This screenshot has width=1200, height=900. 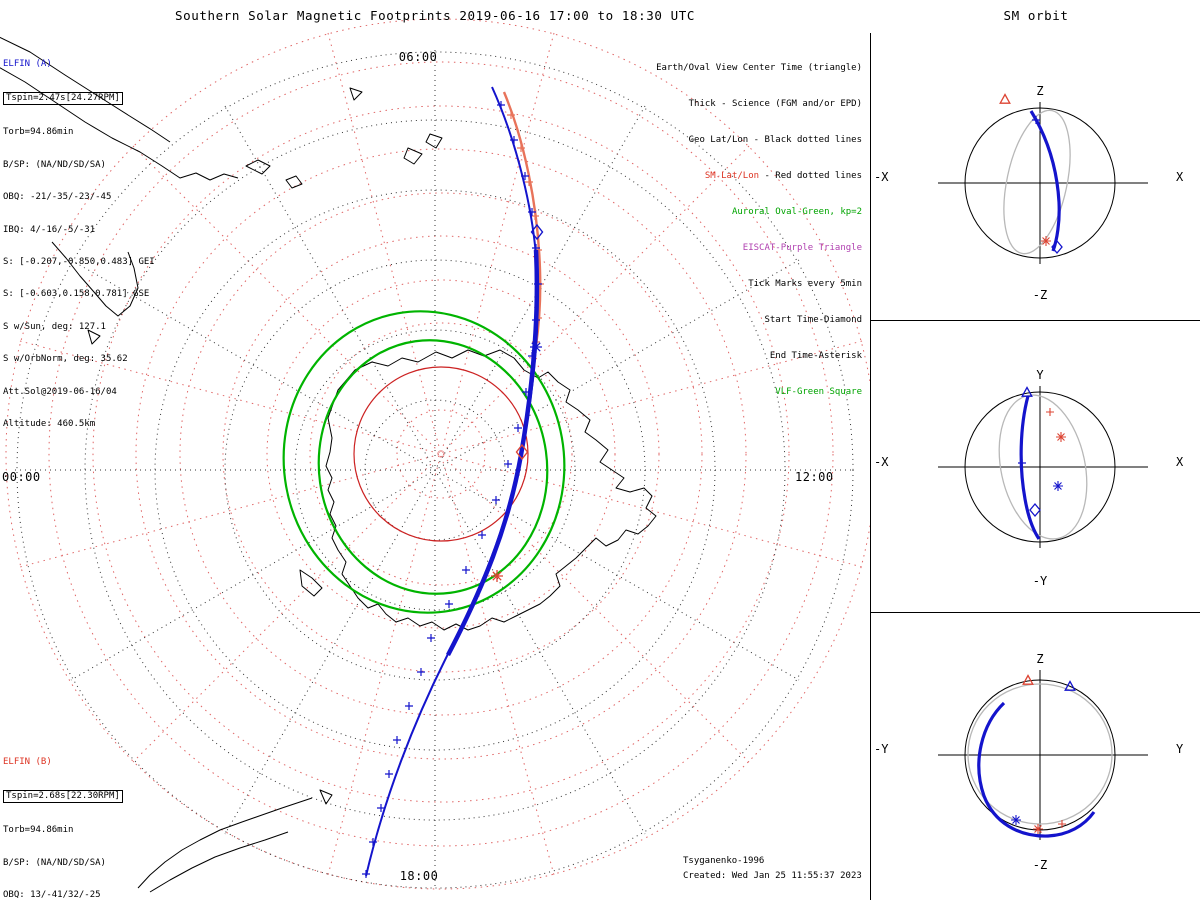 What do you see at coordinates (759, 68) in the screenshot?
I see `legend-center-time: Earth/Oval View Center Time (triangle)` at bounding box center [759, 68].